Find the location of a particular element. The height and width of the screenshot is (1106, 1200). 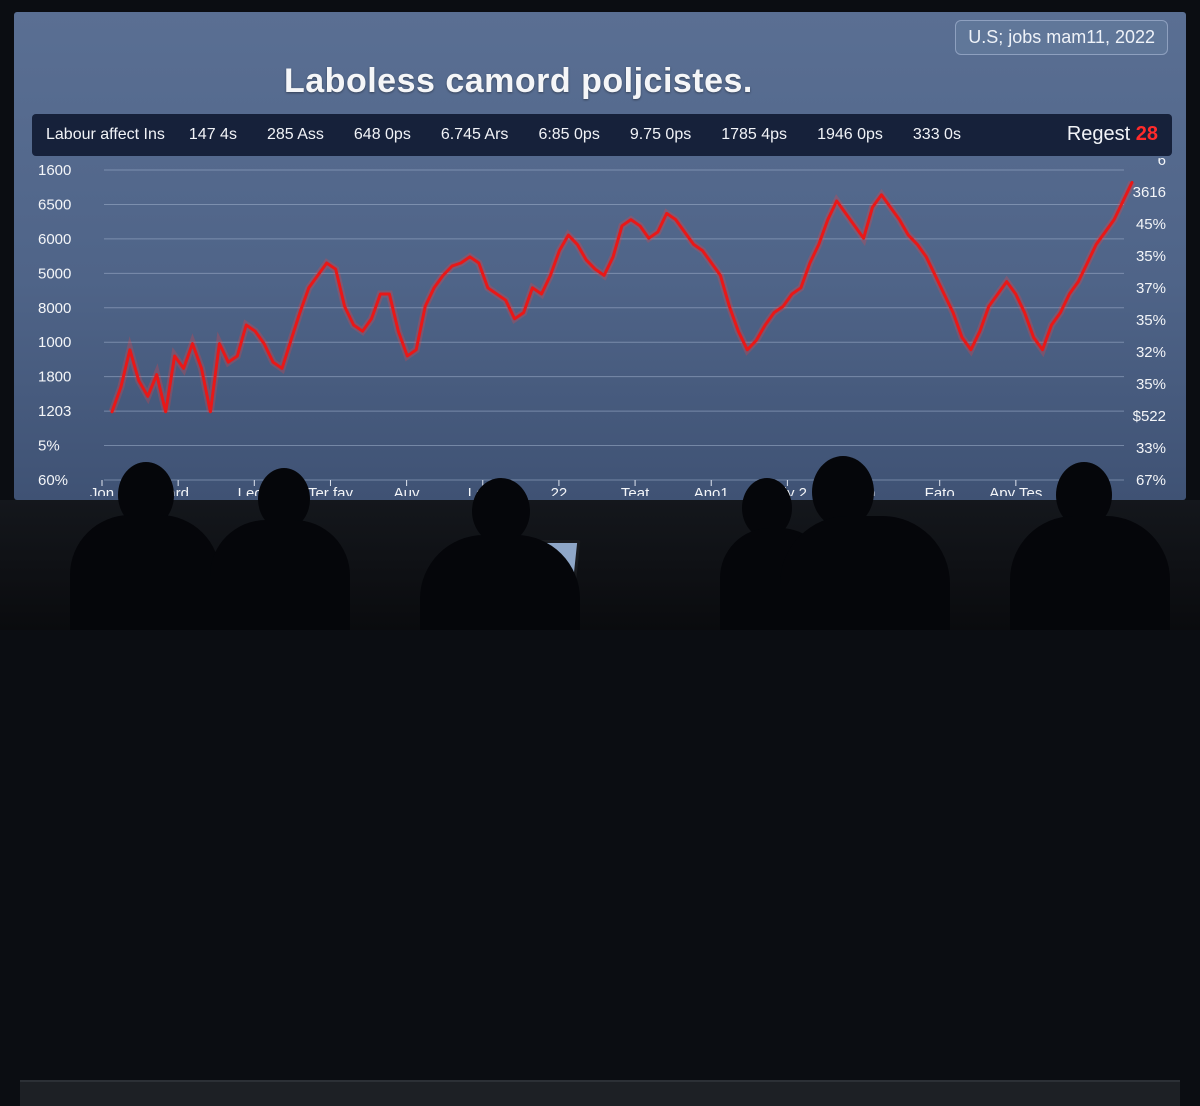

ticker-right-text: Regest is located at coordinates (1098, 134).